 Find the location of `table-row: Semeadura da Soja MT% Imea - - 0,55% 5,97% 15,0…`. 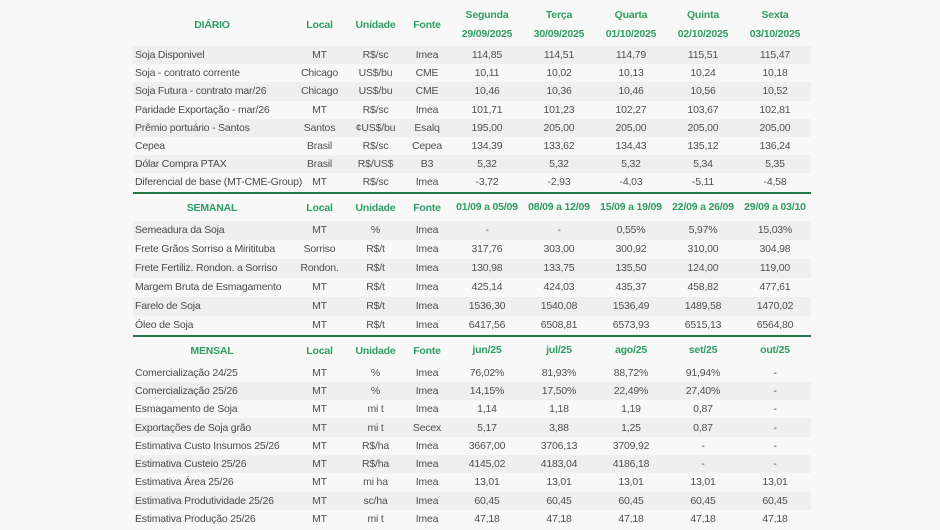

table-row: Semeadura da Soja MT% Imea - - 0,55% 5,97% 15,0… is located at coordinates (472, 230).